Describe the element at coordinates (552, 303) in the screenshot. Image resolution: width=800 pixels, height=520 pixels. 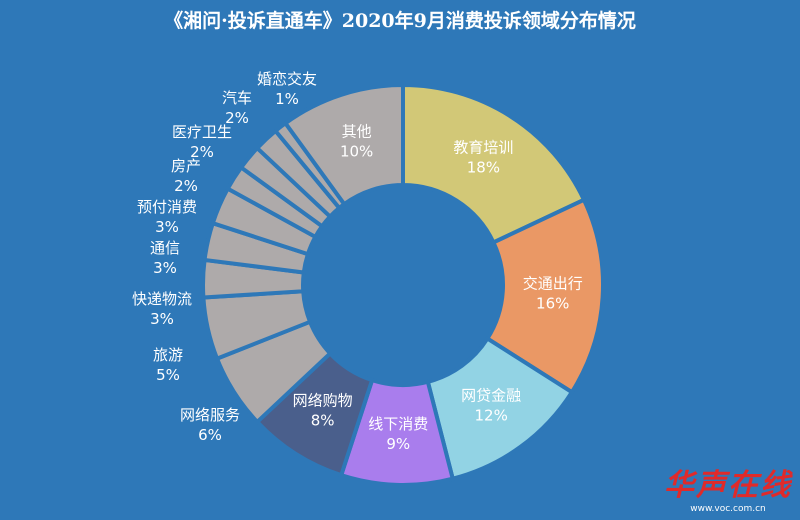
I see `slice-percent-label: 16%` at that location.